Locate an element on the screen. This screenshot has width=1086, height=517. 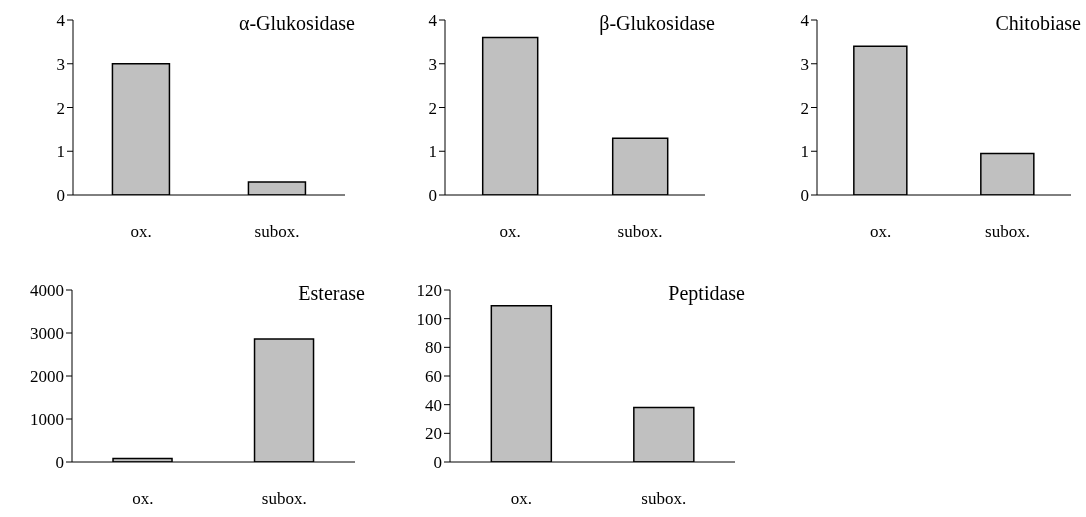
y-tick-label: 60 is located at coordinates (433, 377).